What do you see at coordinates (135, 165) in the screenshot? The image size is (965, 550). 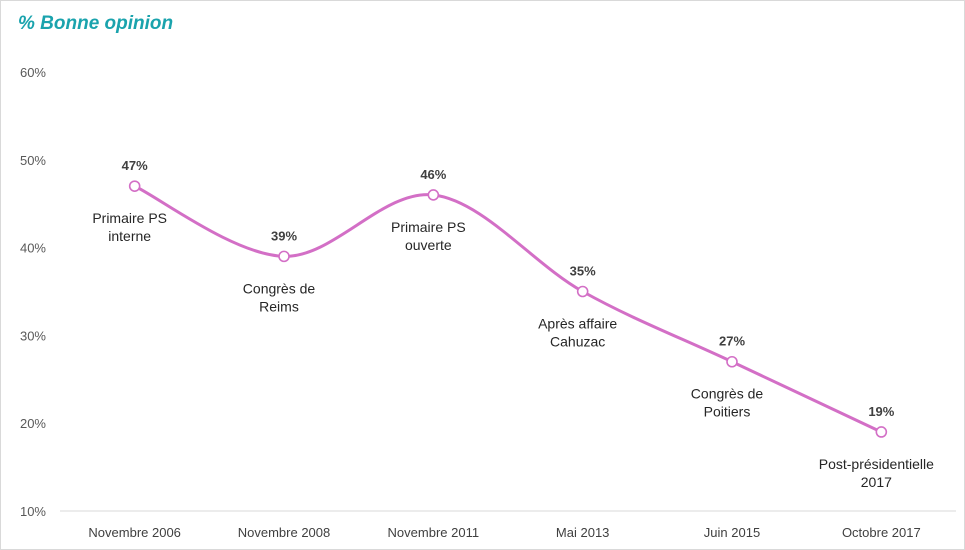 I see `data-label: 47%` at bounding box center [135, 165].